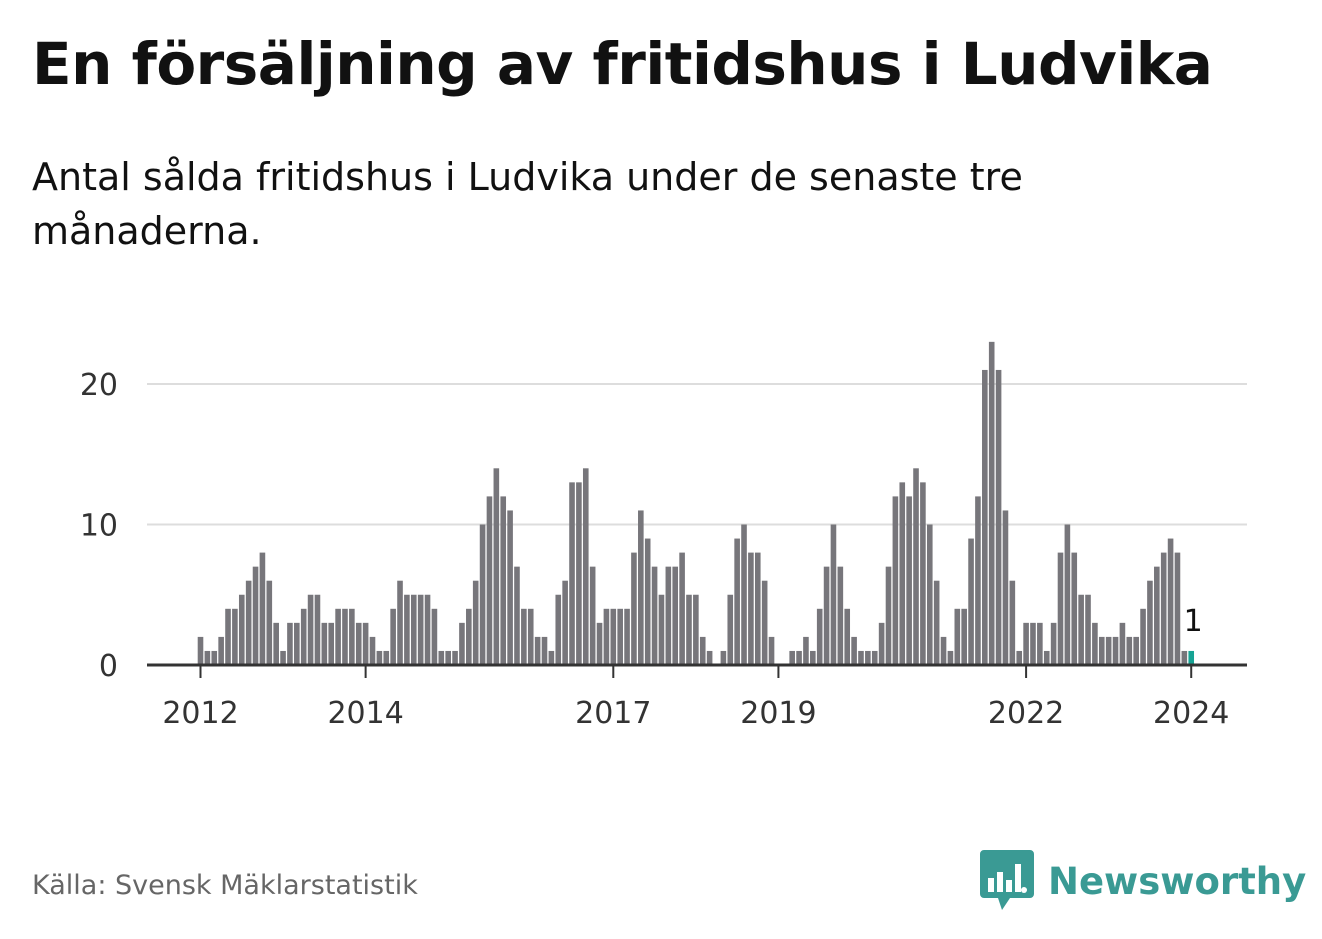 The image size is (1322, 939). What do you see at coordinates (778, 713) in the screenshot?
I see `x-tick-label: 2019` at bounding box center [778, 713].